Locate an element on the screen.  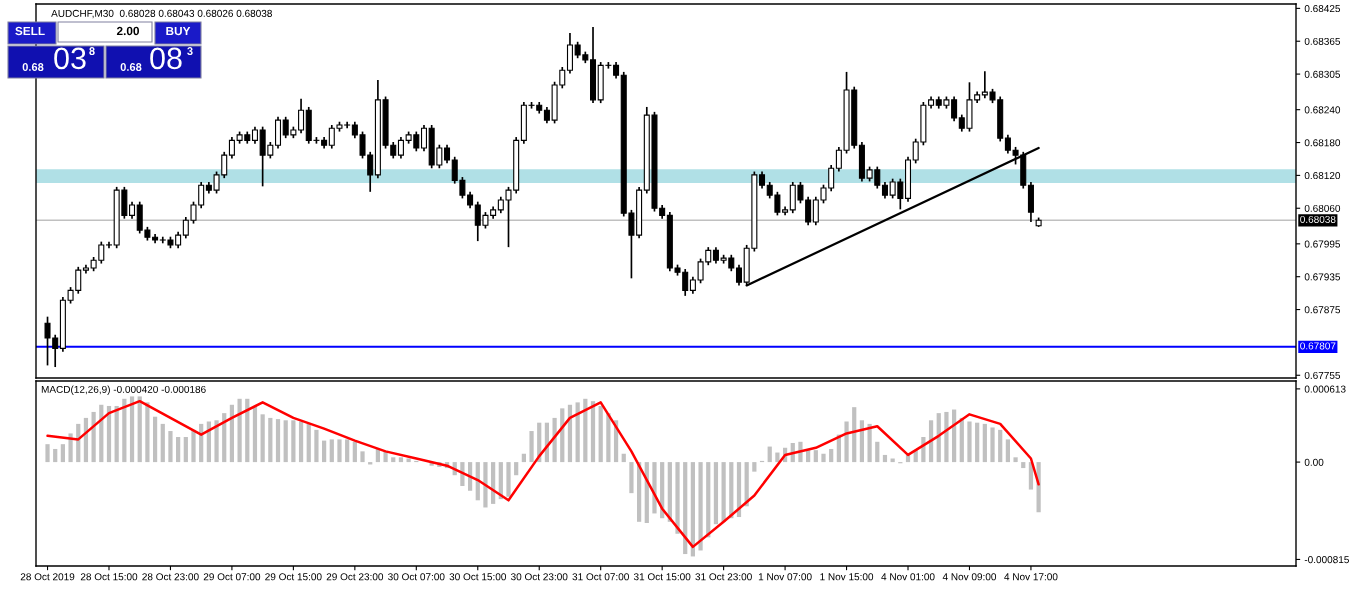
y-tick-label: 0.68180 is located at coordinates (1322, 143).